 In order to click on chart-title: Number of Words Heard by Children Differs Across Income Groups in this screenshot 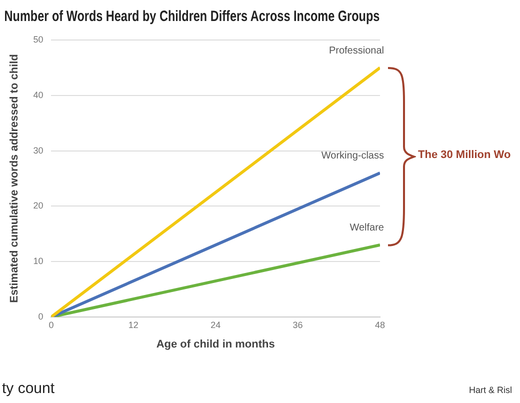, I will do `click(192, 16)`.